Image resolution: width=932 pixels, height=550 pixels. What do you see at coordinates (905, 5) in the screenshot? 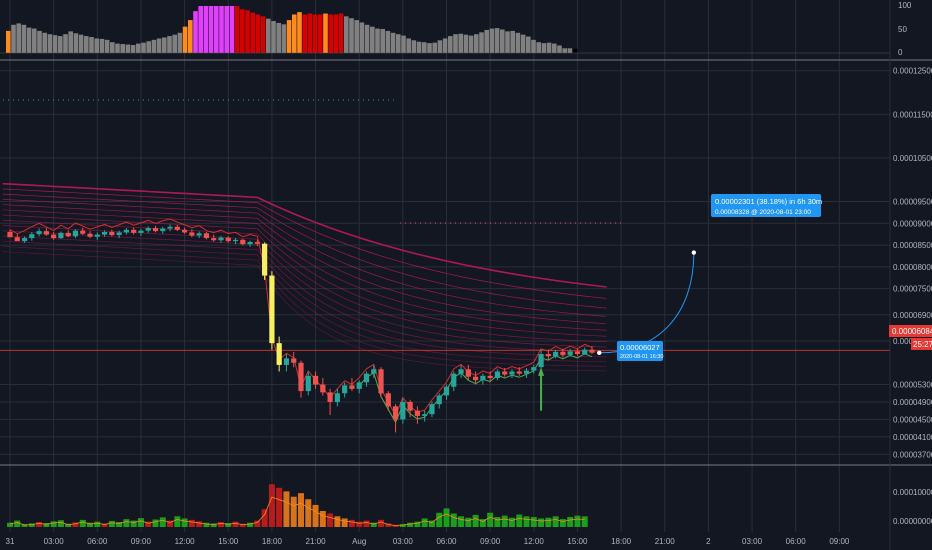
I see `osc-tick-100: 100` at bounding box center [905, 5].